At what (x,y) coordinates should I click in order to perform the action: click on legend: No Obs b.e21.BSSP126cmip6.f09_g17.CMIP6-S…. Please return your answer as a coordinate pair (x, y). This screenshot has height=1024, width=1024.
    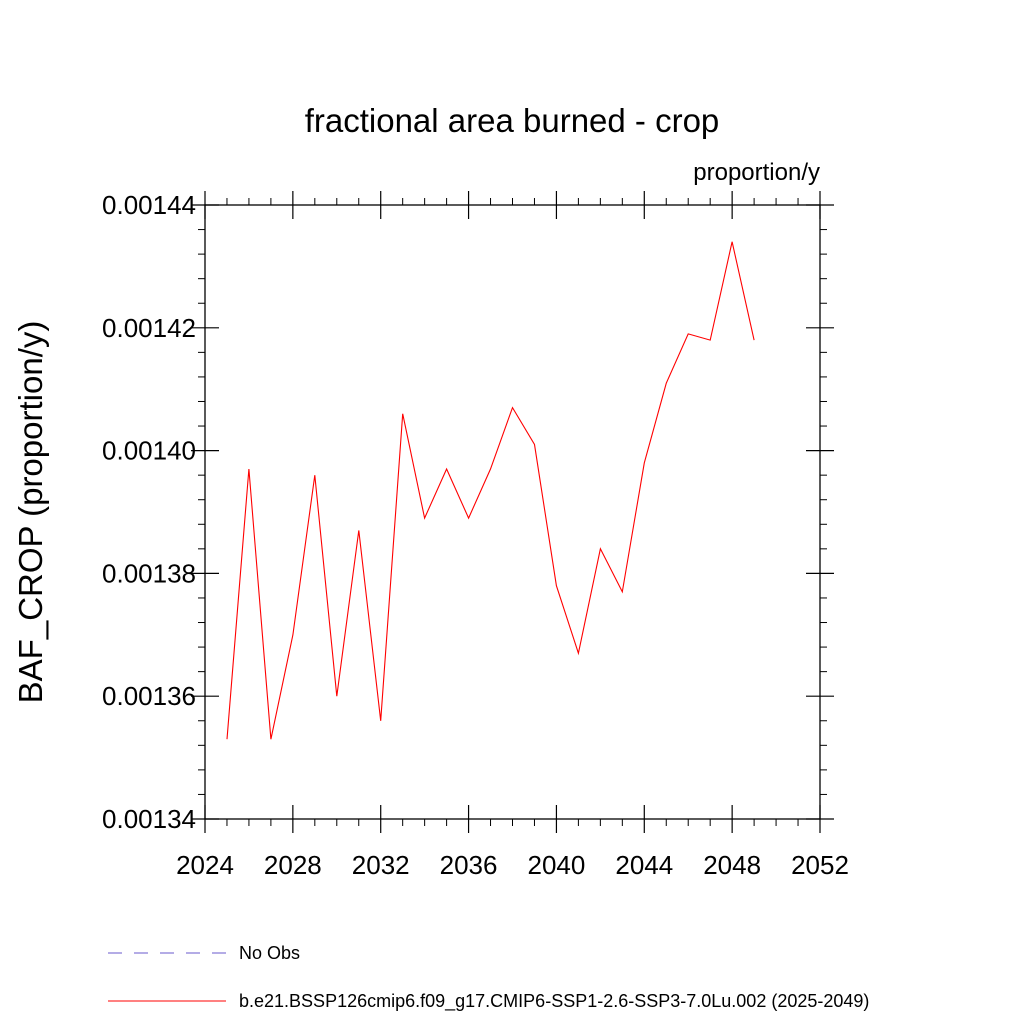
    Looking at the image, I should click on (488, 977).